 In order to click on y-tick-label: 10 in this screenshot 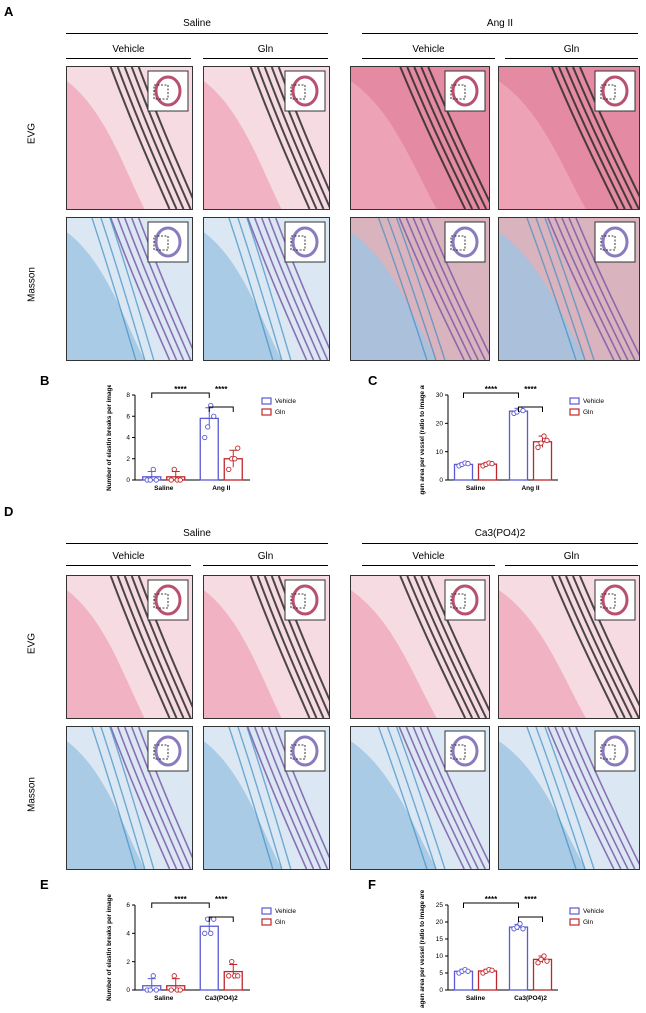, I will do `click(440, 956)`.